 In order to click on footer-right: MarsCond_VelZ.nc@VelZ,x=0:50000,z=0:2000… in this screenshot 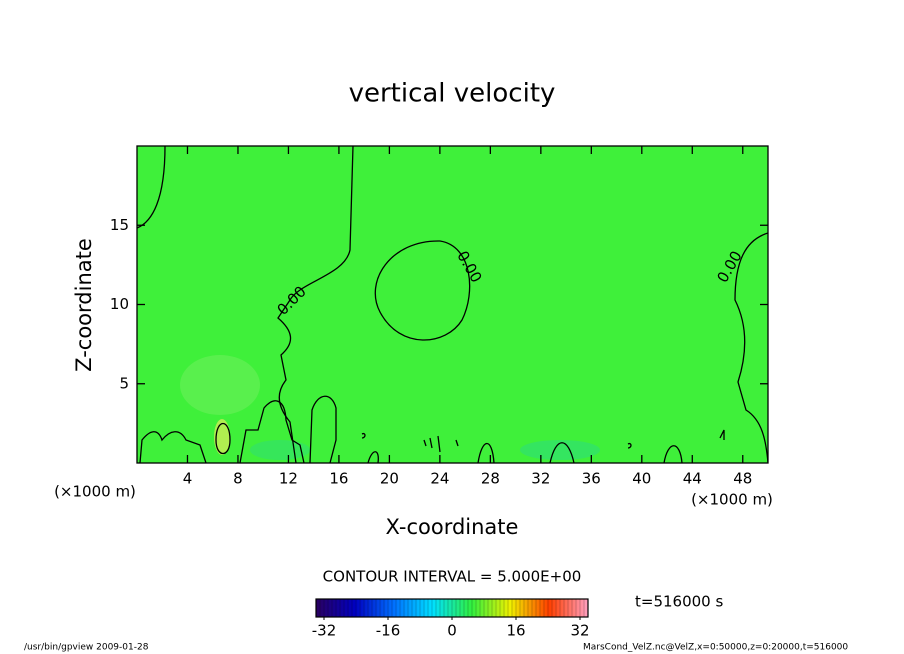, I will do `click(715, 648)`.